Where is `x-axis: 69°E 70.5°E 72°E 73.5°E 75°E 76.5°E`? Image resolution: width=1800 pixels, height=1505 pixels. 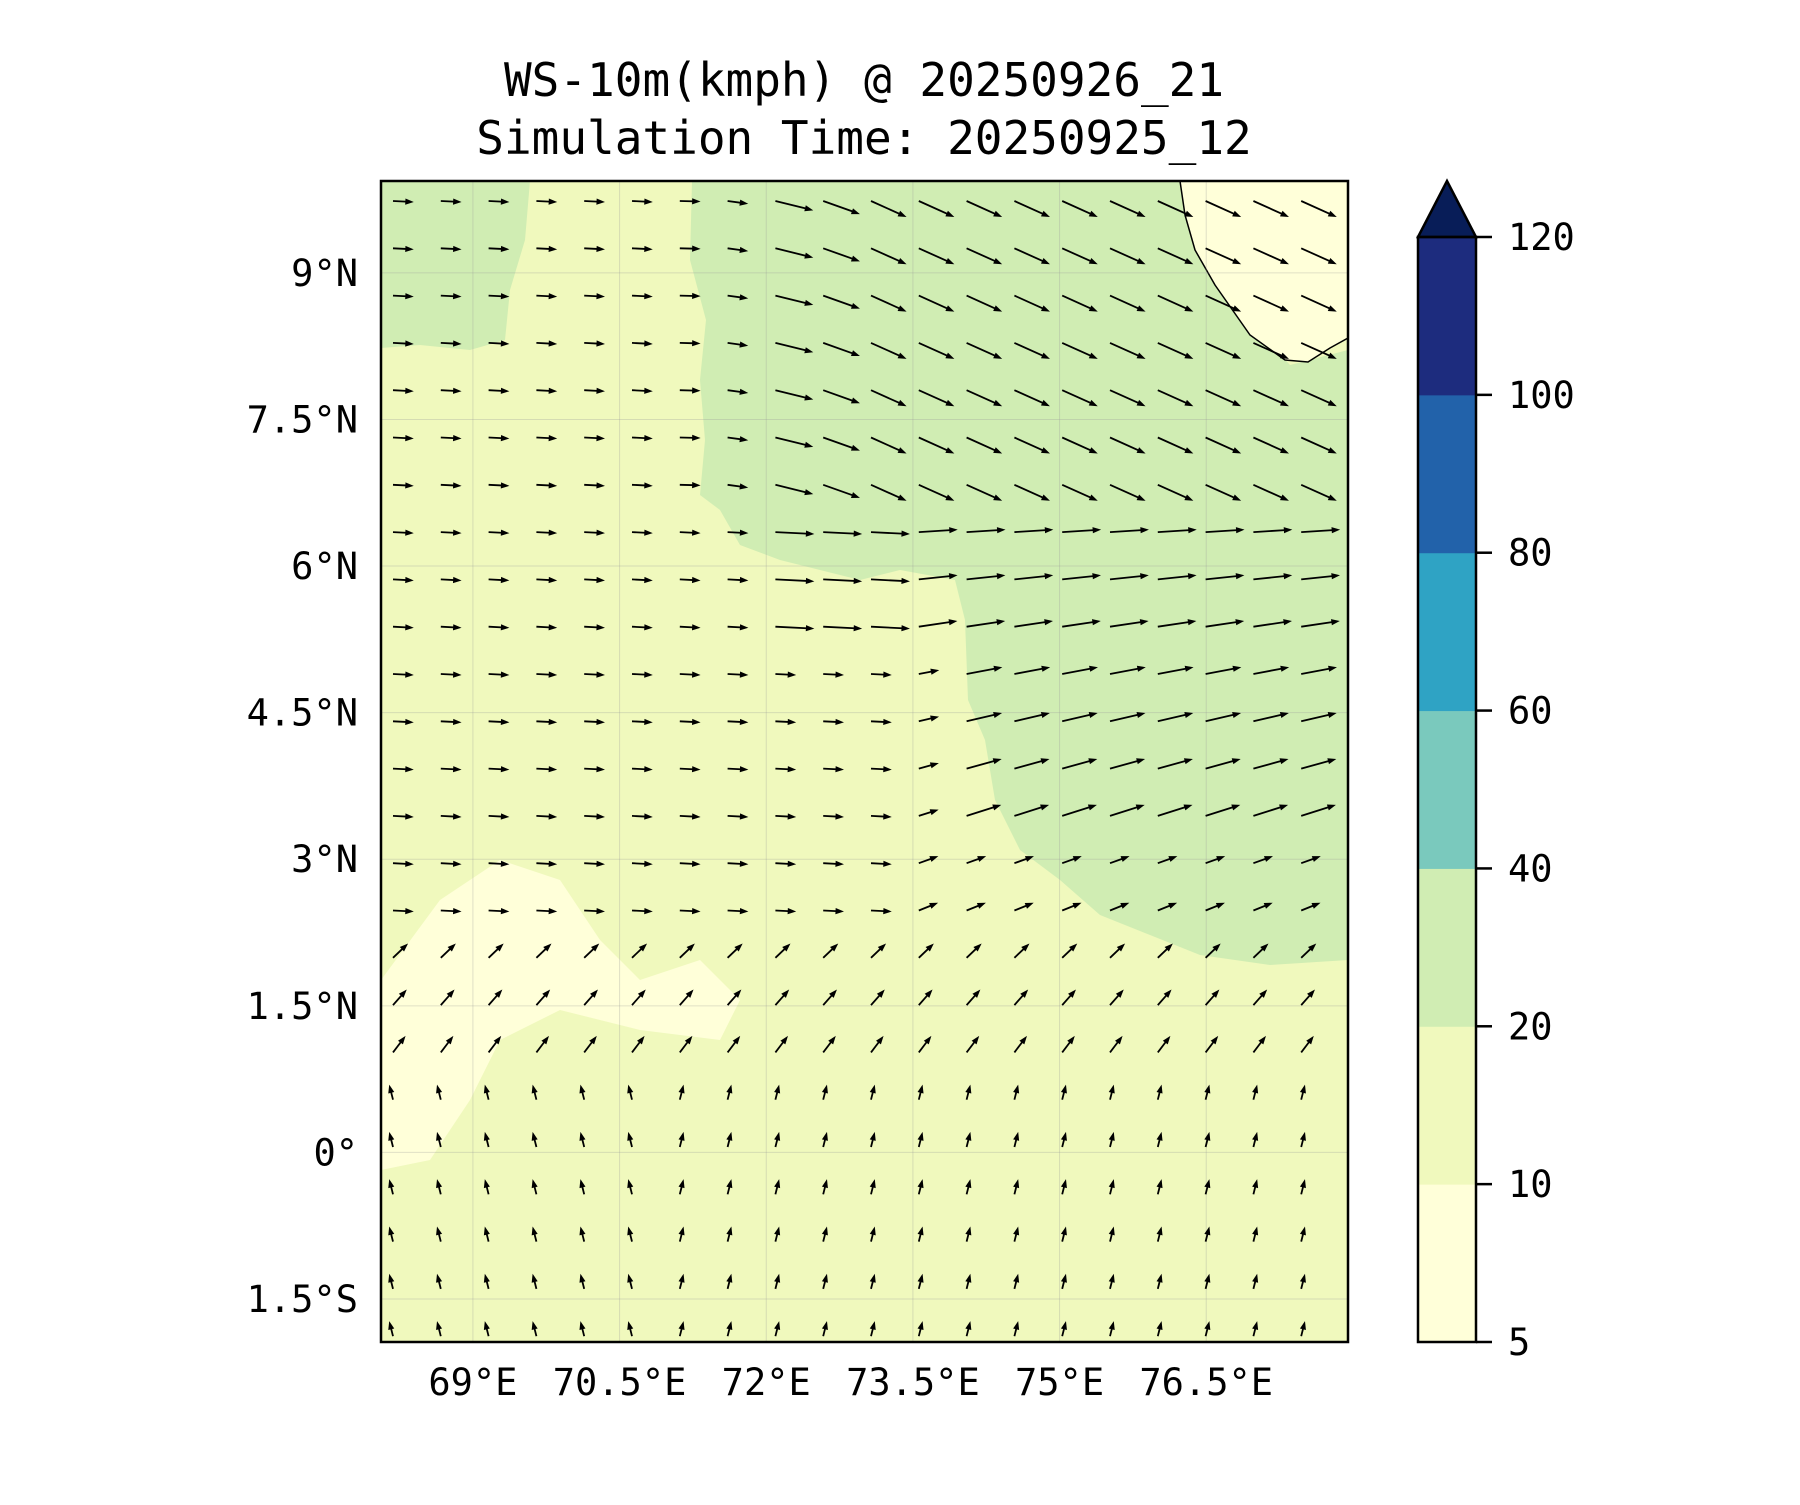
x-axis: 69°E 70.5°E 72°E 73.5°E 75°E 76.5°E is located at coordinates (850, 1382).